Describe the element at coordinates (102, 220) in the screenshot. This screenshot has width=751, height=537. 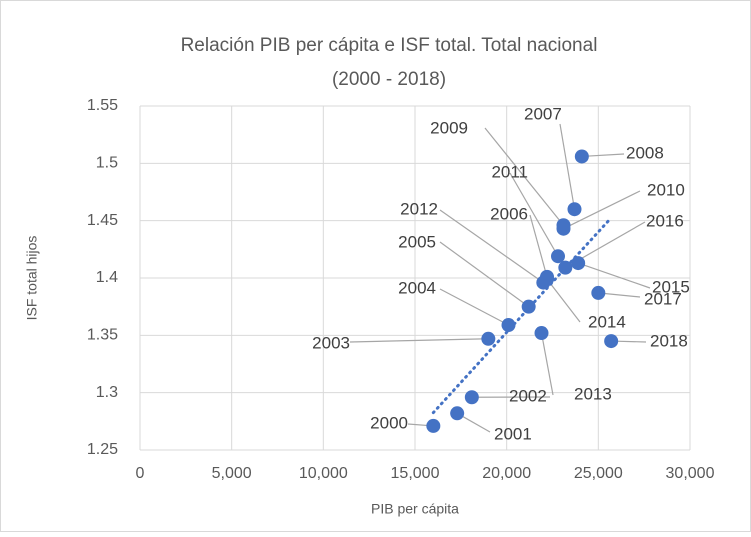
I see `y-tick-label: 1.45` at that location.